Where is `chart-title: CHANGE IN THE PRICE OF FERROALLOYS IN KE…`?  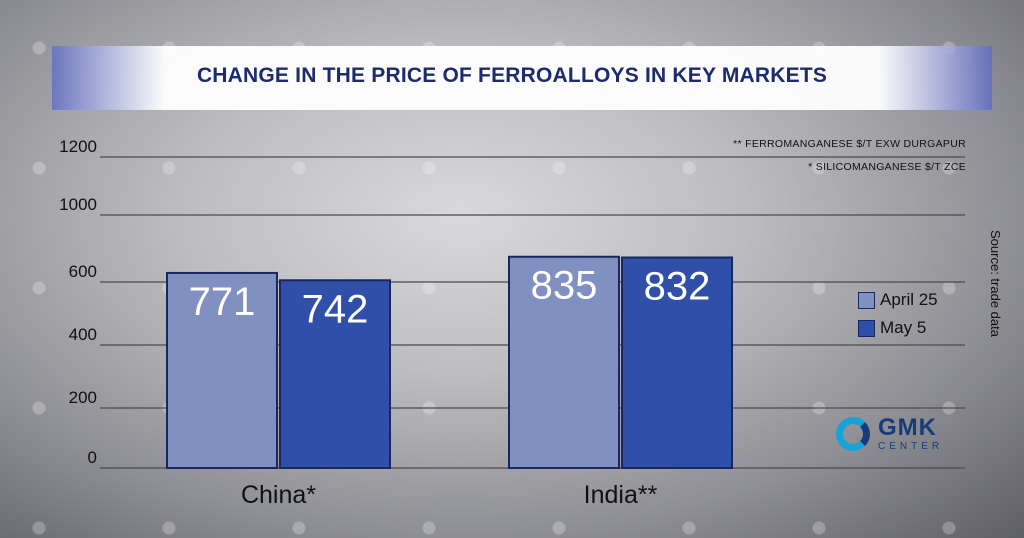
chart-title: CHANGE IN THE PRICE OF FERROALLOYS IN KE… is located at coordinates (512, 75).